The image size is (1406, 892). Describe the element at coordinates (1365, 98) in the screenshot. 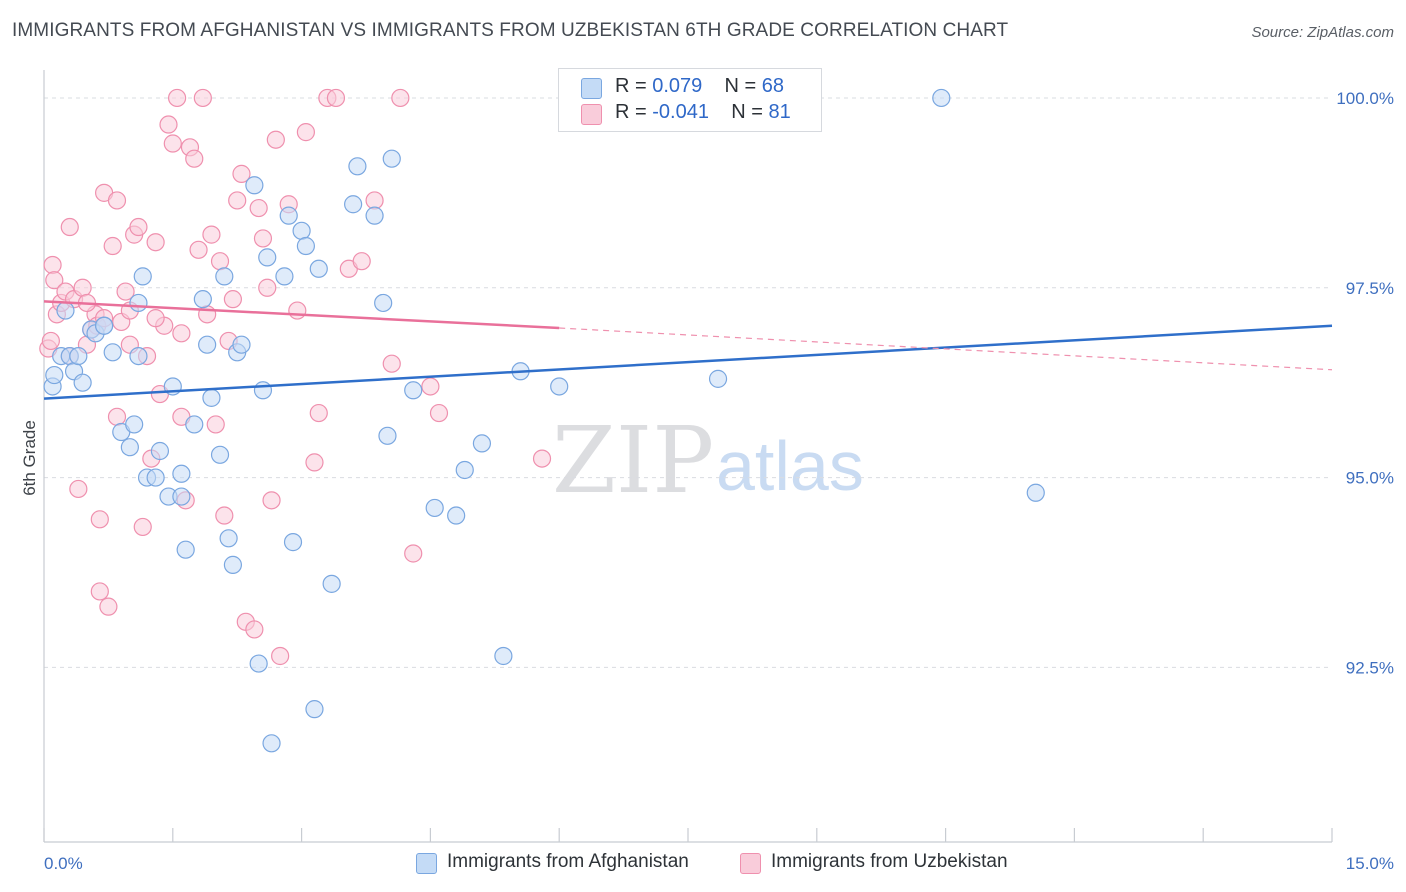

I see `y-tick-label: 100.0%` at that location.